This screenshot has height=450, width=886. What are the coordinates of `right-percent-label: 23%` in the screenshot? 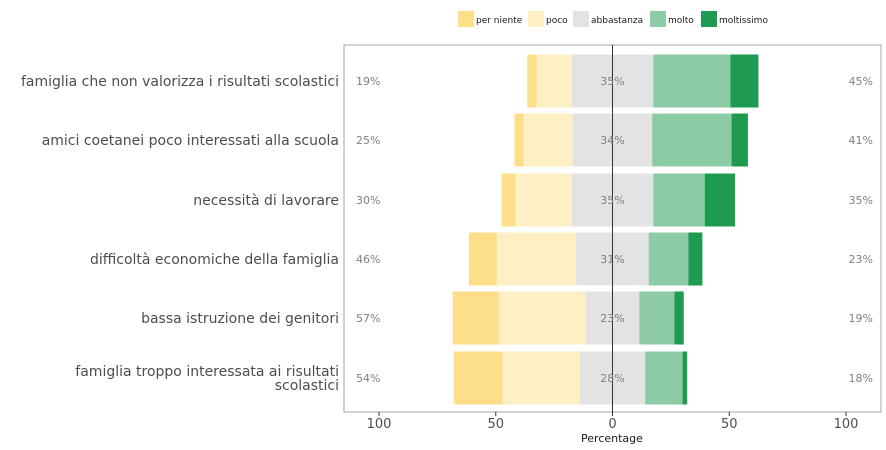 It's located at (861, 259).